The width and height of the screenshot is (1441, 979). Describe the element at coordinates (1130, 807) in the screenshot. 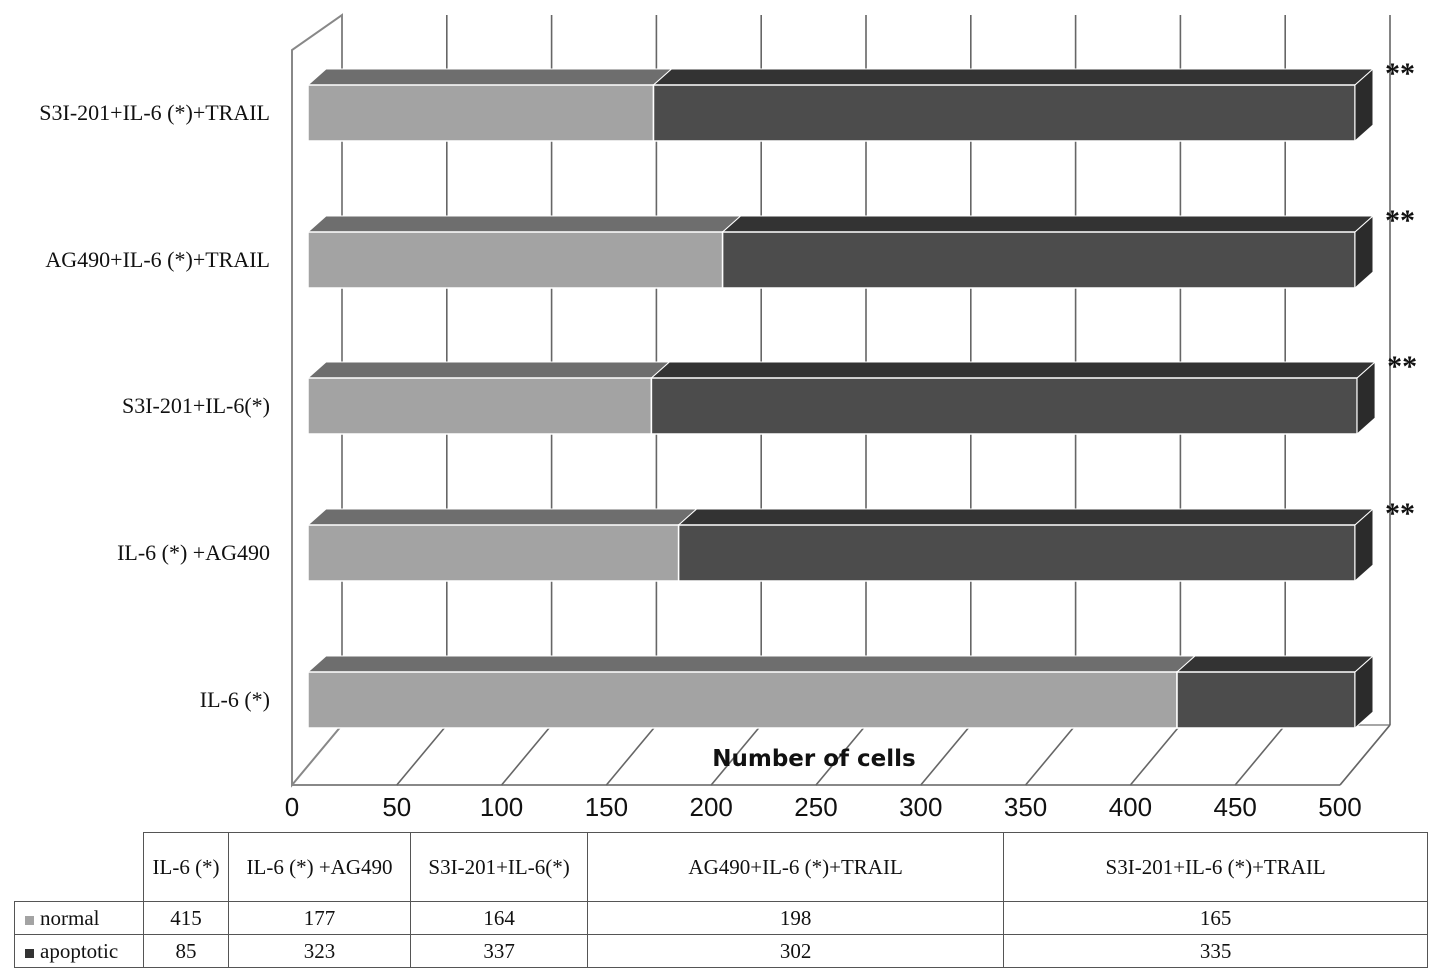

I see `x-tick-label: 400` at that location.